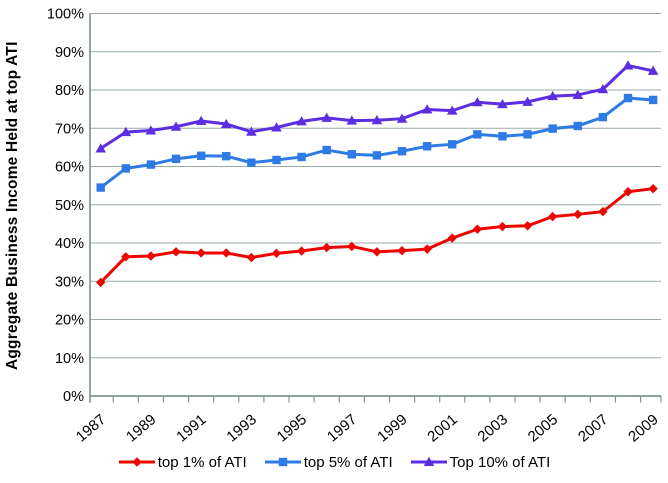  Describe the element at coordinates (392, 428) in the screenshot. I see `x-tick-label: 1999` at that location.